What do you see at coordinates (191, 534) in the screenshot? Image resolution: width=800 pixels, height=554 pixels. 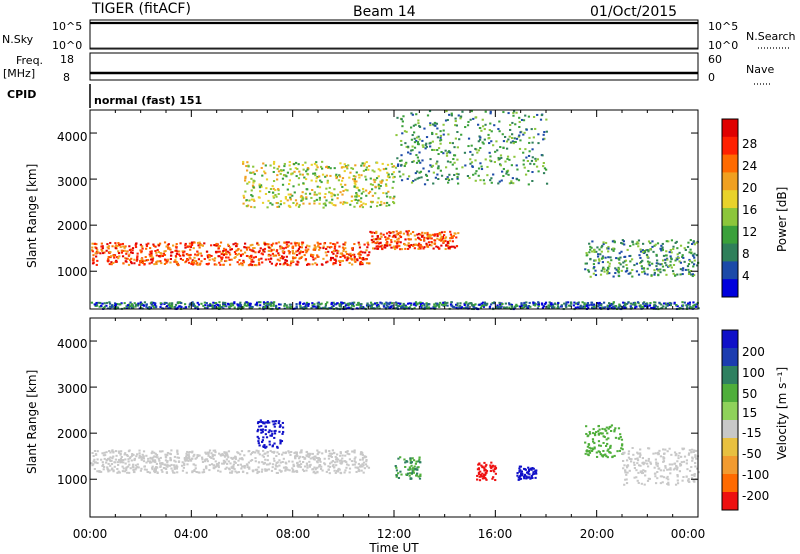 I see `xtick-0400: 04:00` at bounding box center [191, 534].